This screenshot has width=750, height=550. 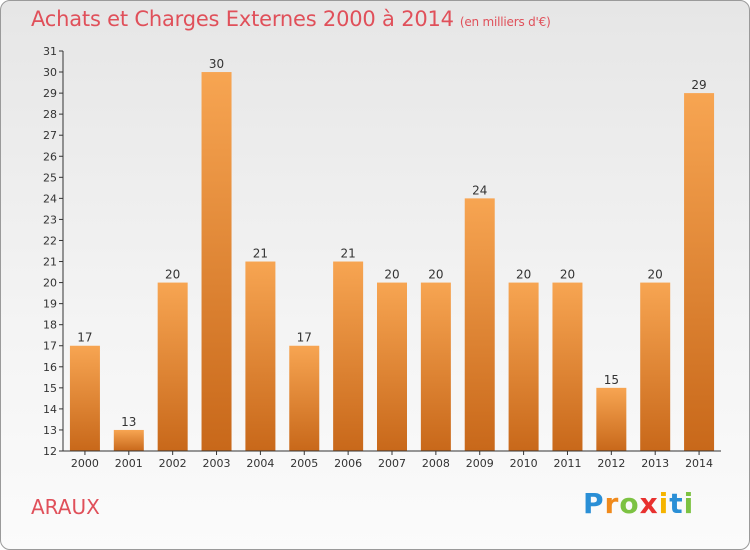 I want to click on chart-subtitle: (en milliers d'€), so click(x=505, y=22).